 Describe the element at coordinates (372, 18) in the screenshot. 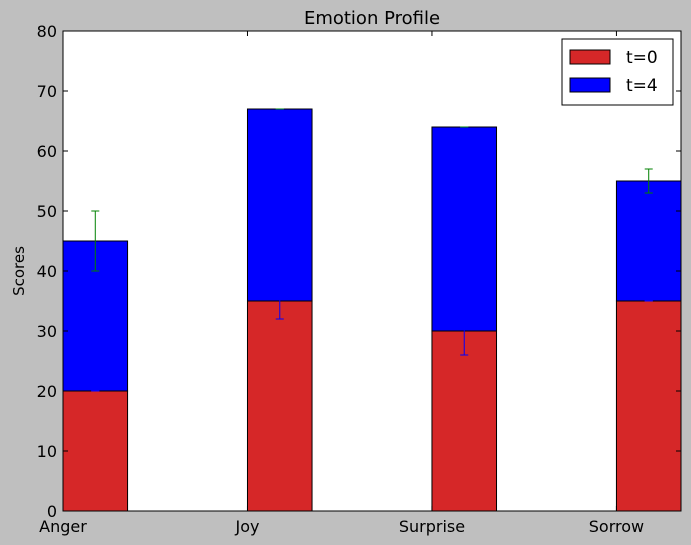

I see `chart-title: Emotion Profile` at that location.